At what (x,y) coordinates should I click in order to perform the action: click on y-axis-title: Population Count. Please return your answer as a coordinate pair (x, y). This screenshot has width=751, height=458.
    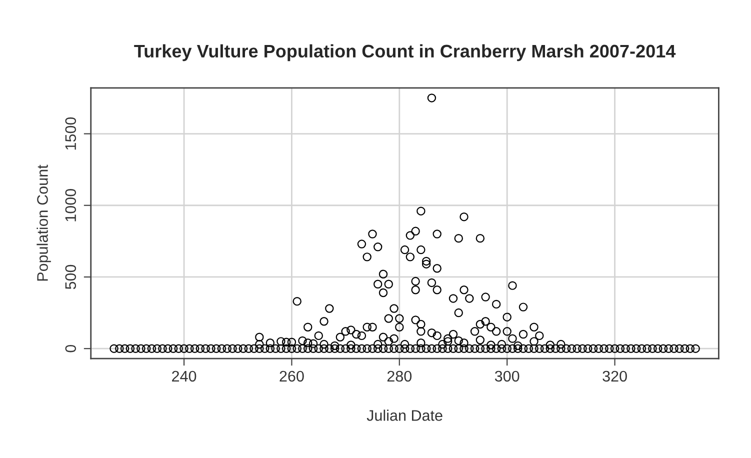
    Looking at the image, I should click on (43, 222).